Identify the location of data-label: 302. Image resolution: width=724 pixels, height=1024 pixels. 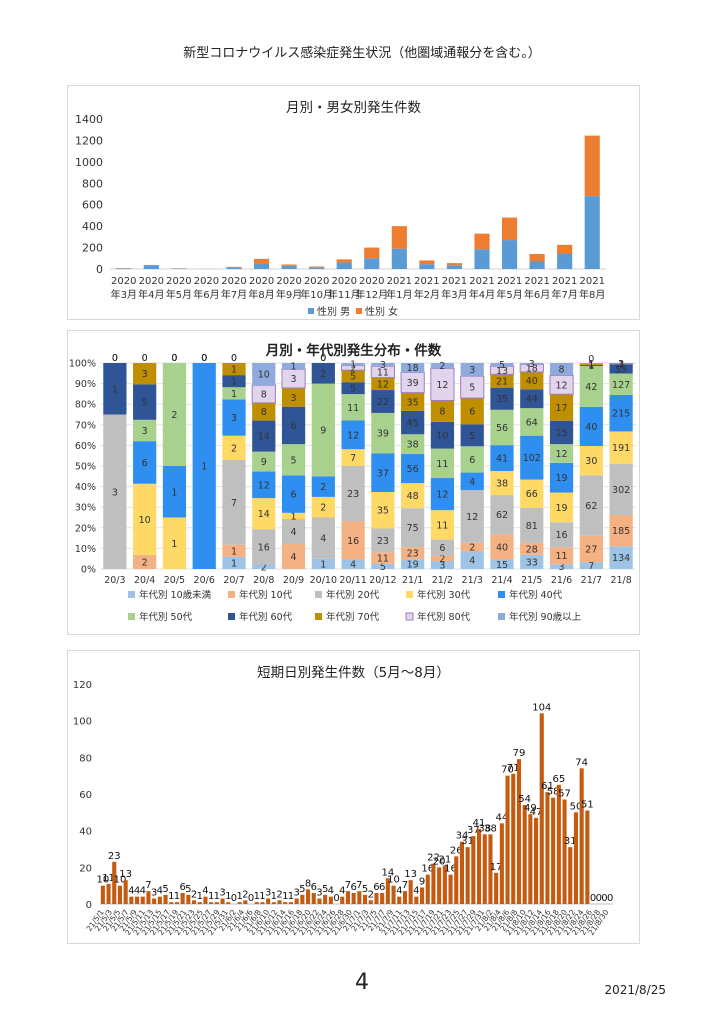
(621, 490).